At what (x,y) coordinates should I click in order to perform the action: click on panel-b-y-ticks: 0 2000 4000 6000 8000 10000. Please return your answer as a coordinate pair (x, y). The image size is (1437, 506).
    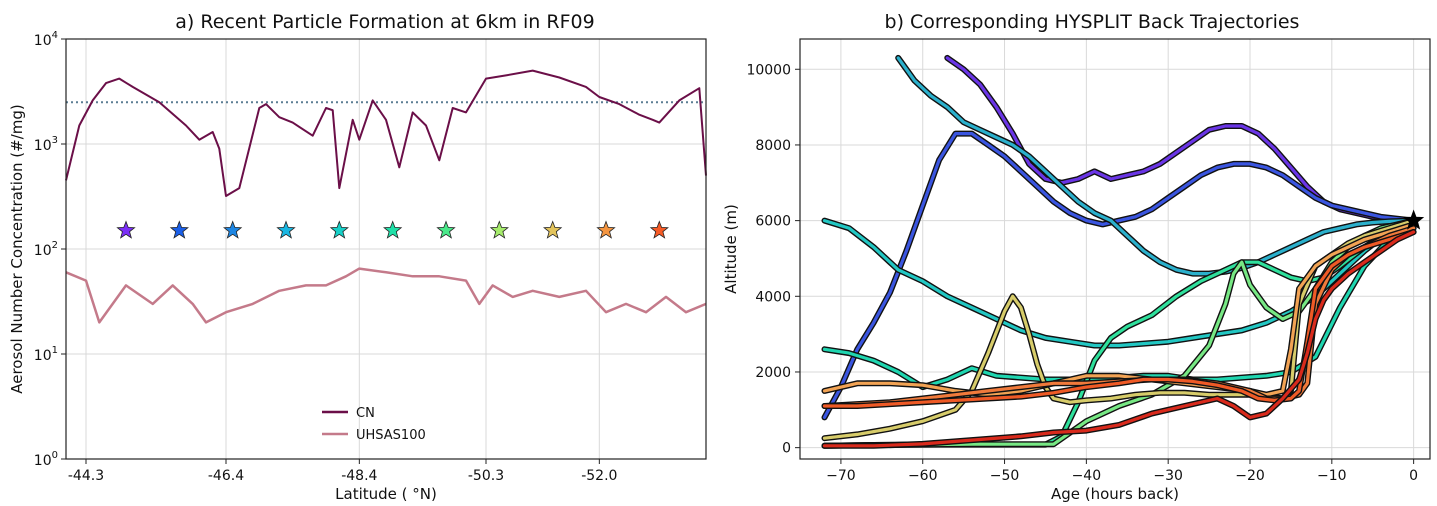
    Looking at the image, I should click on (773, 259).